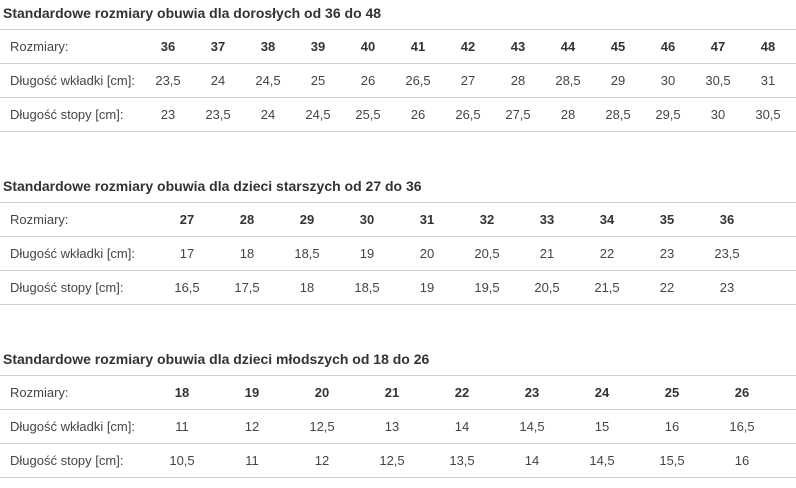  I want to click on cell-value: 25,5, so click(368, 114).